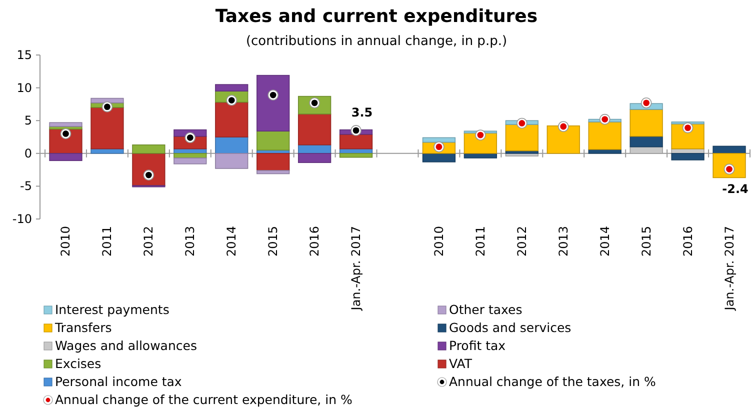 This screenshot has width=753, height=412. Describe the element at coordinates (362, 112) in the screenshot. I see `data-label: 3.5` at that location.